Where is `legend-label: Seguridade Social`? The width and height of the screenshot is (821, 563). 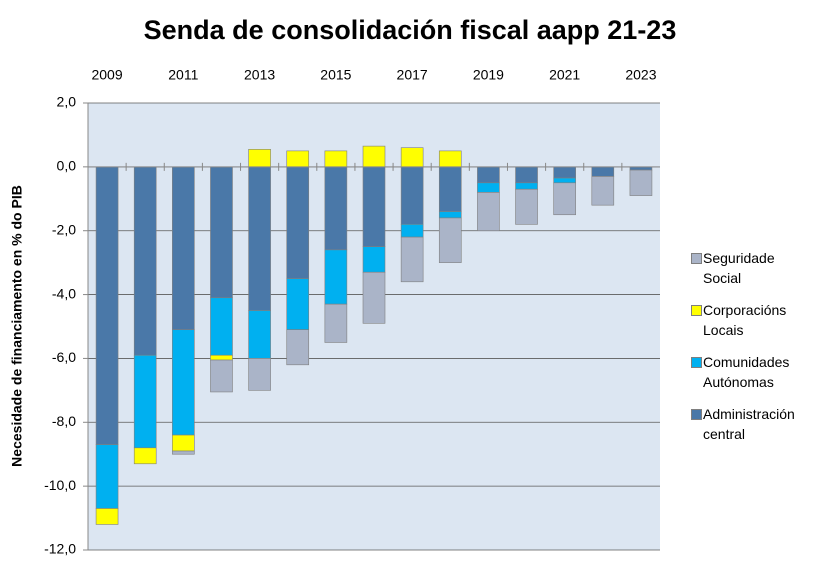 legend-label: Seguridade Social is located at coordinates (739, 268).